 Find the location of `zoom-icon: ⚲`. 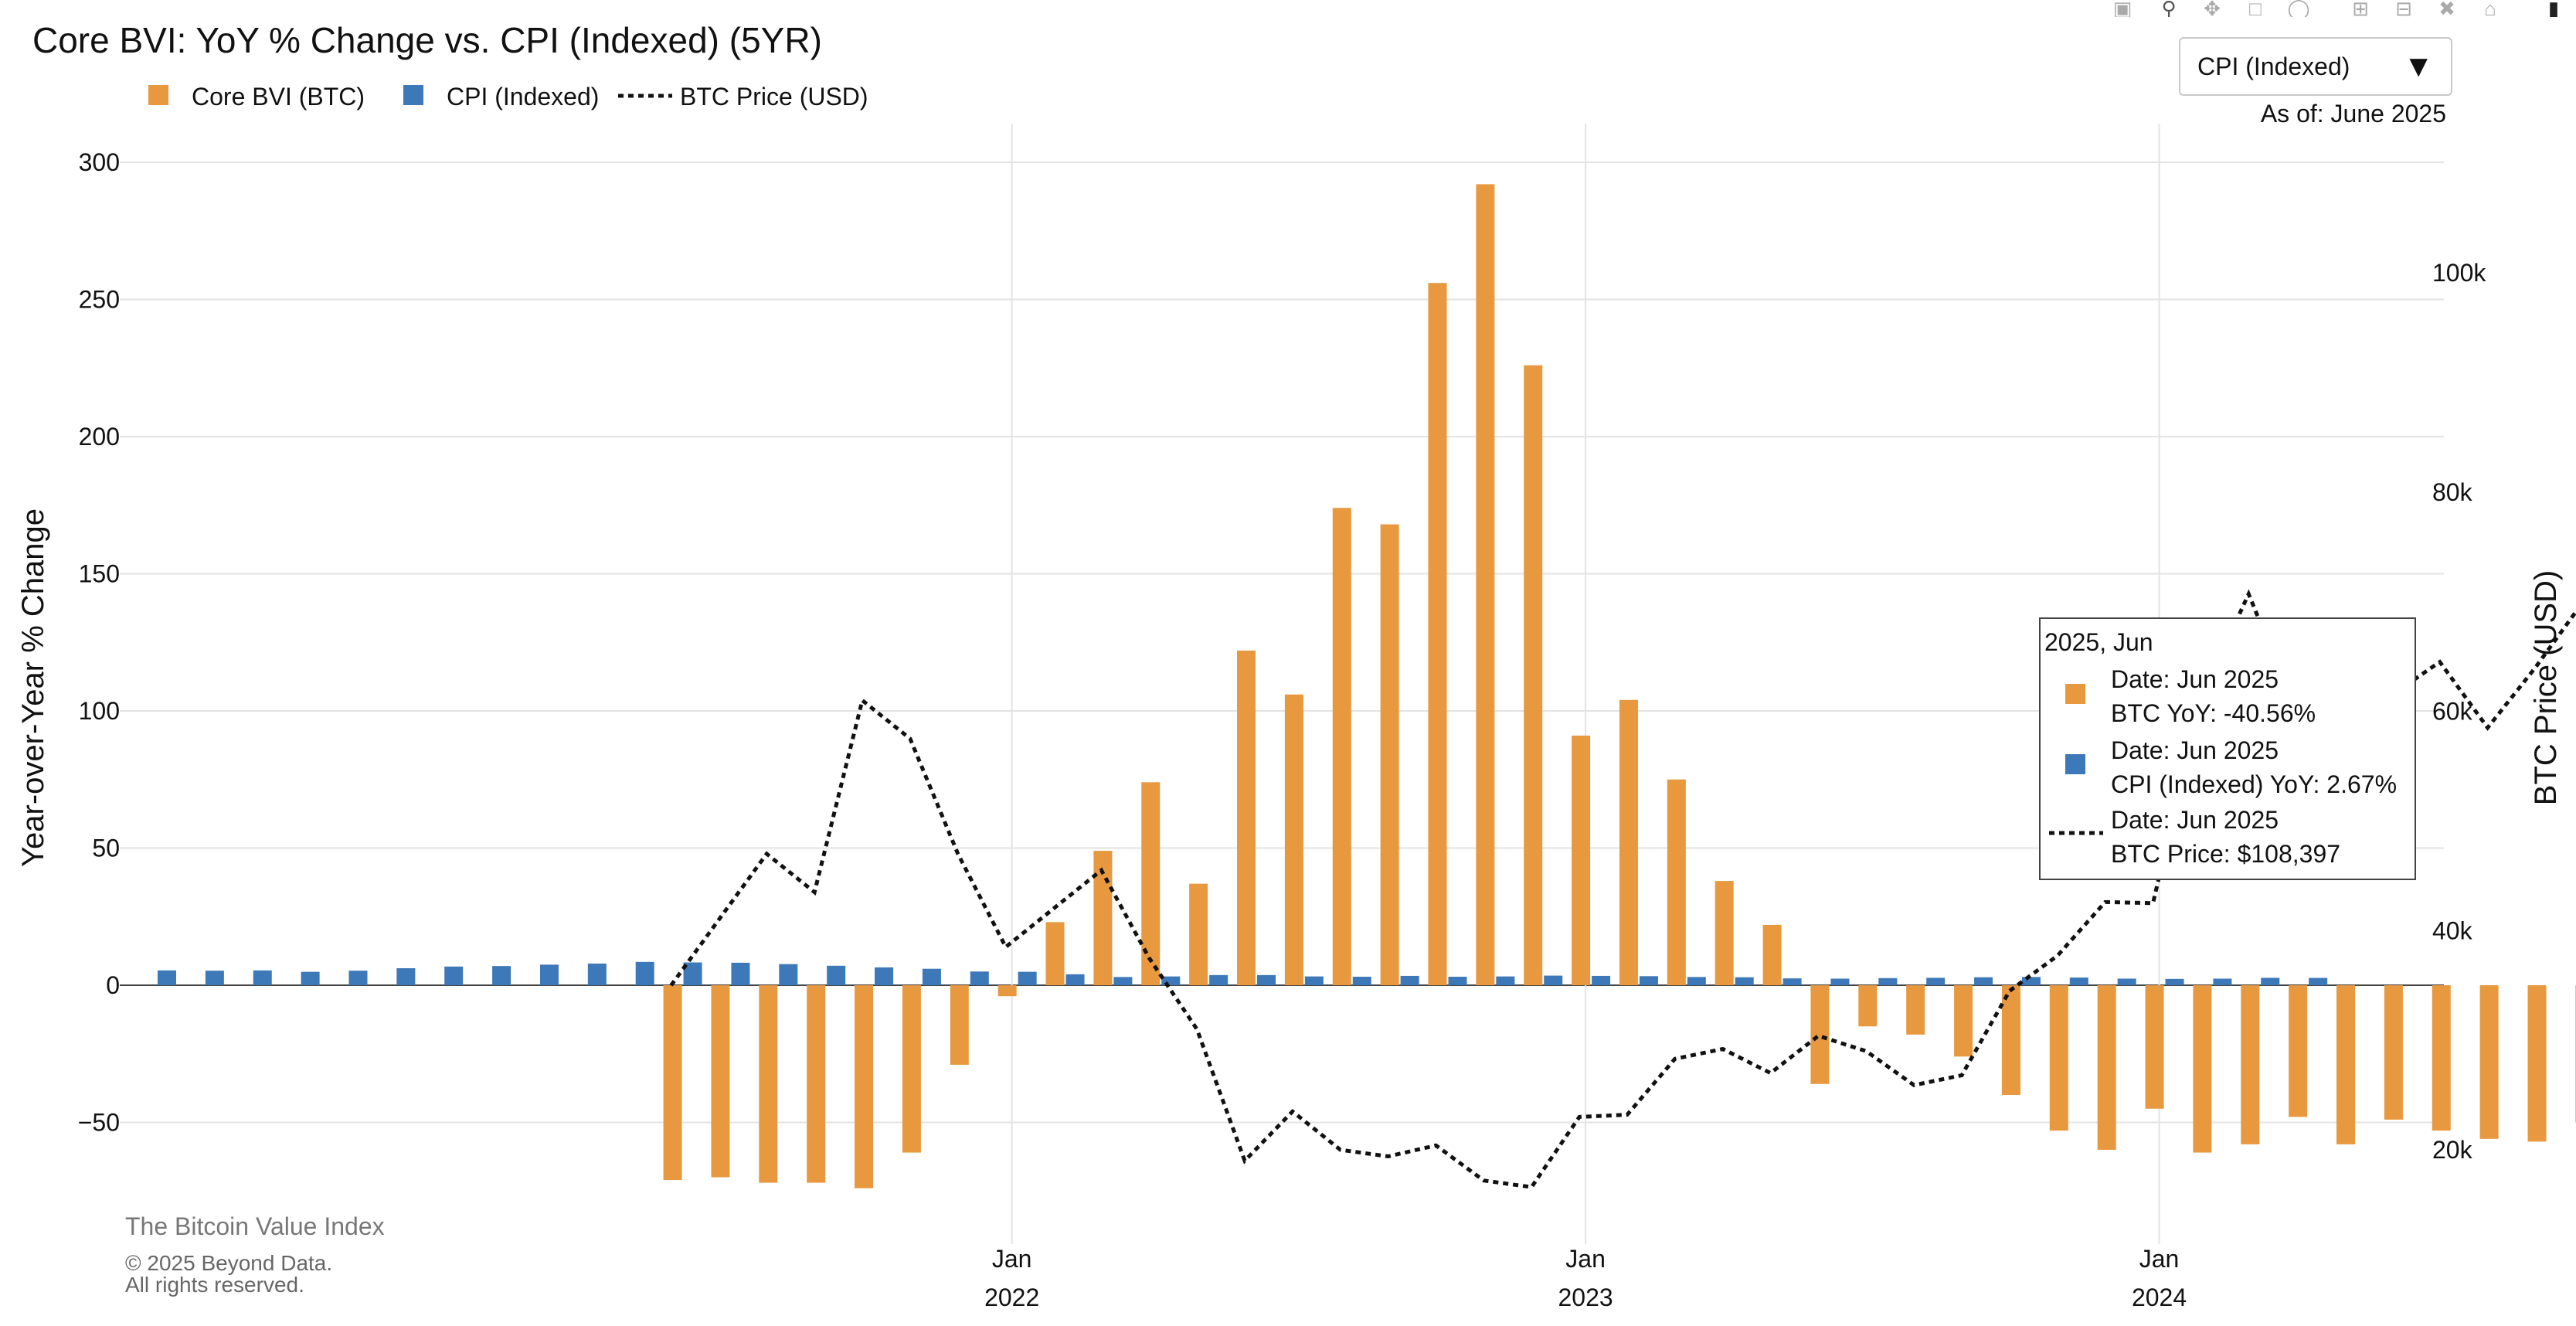

zoom-icon: ⚲ is located at coordinates (2169, 8).